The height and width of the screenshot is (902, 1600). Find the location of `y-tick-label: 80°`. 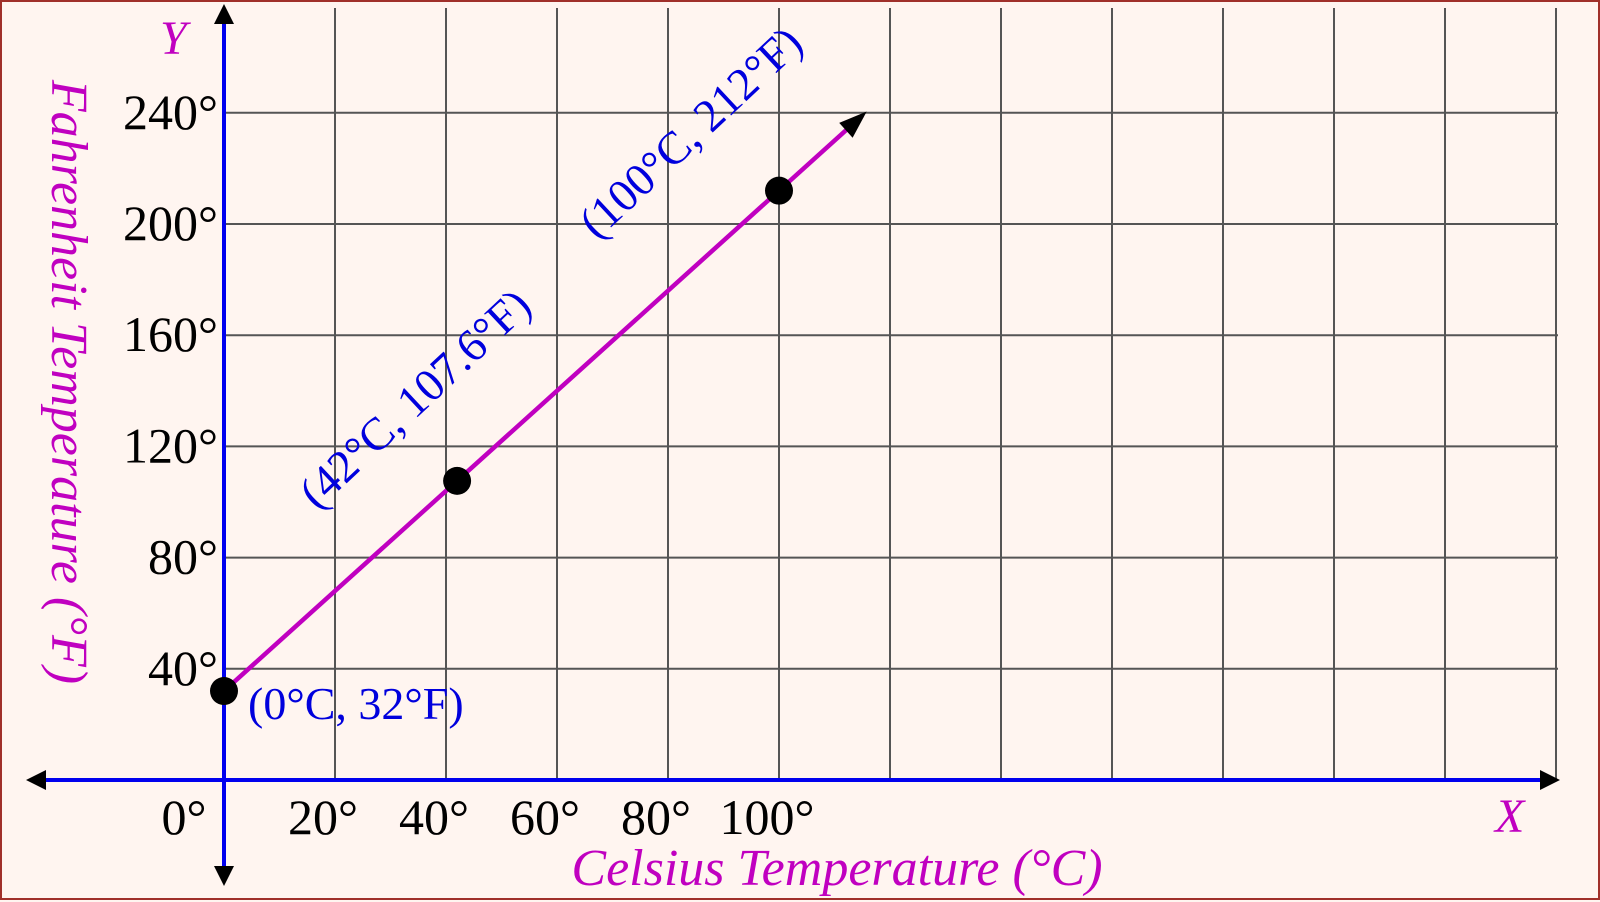

y-tick-label: 80° is located at coordinates (183, 557).